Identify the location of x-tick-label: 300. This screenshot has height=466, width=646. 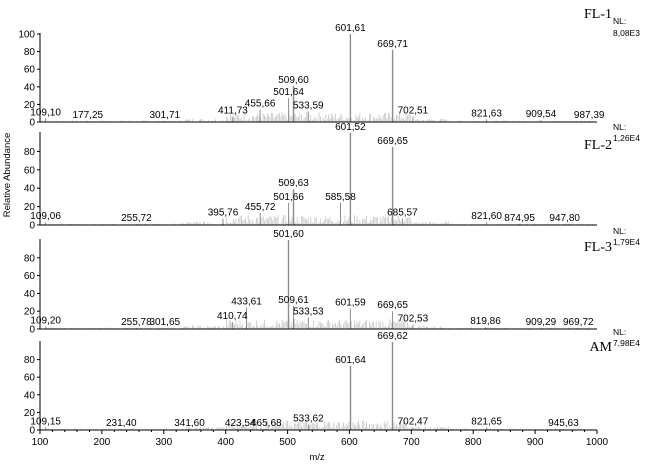
(163, 442).